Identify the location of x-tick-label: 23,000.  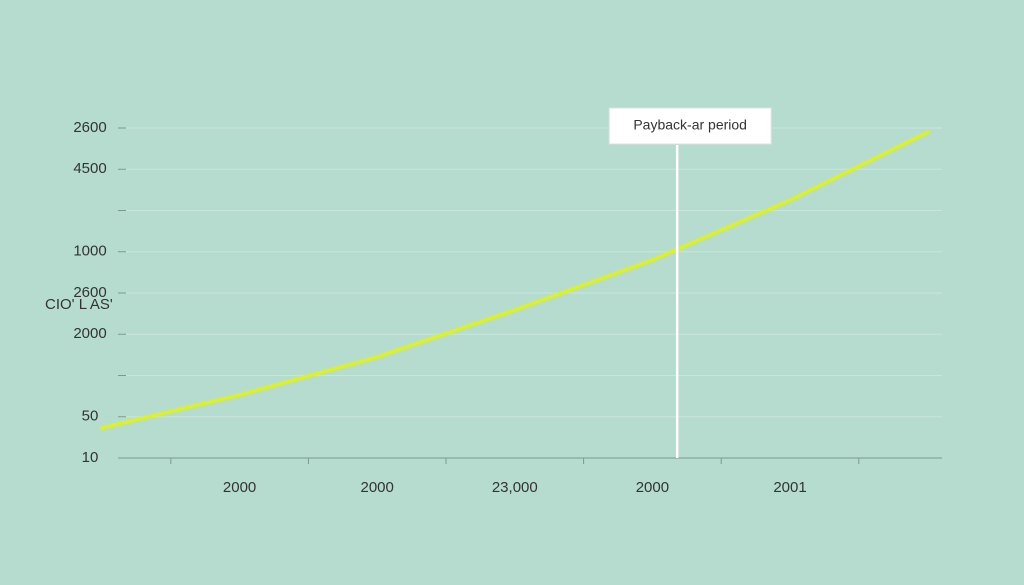
(515, 487).